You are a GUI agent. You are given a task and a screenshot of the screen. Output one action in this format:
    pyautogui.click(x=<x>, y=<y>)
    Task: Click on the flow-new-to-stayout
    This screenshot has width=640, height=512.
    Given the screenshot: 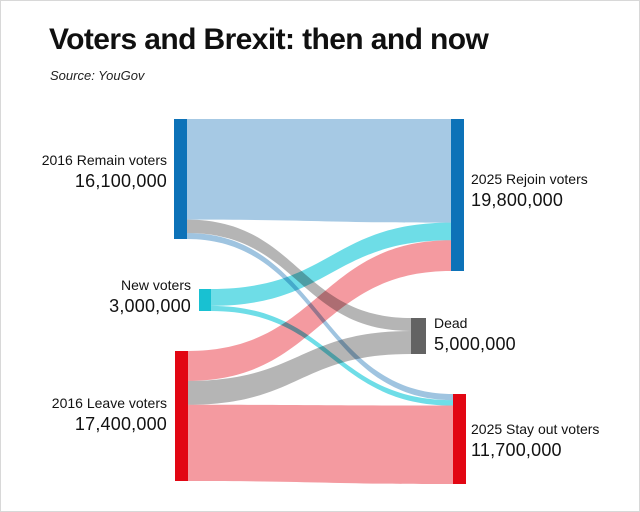 What is the action you would take?
    pyautogui.click(x=332, y=355)
    